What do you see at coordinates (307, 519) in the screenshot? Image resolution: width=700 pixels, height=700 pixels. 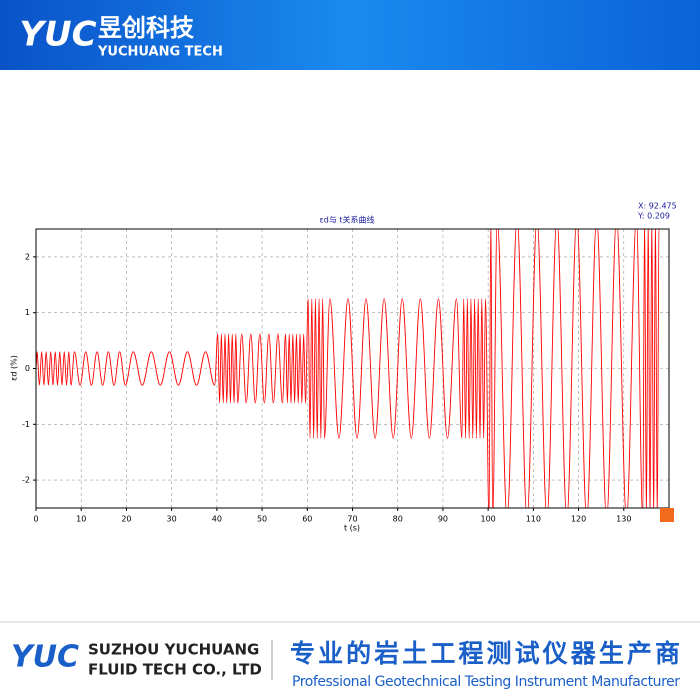 I see `x-tick-label: 60` at bounding box center [307, 519].